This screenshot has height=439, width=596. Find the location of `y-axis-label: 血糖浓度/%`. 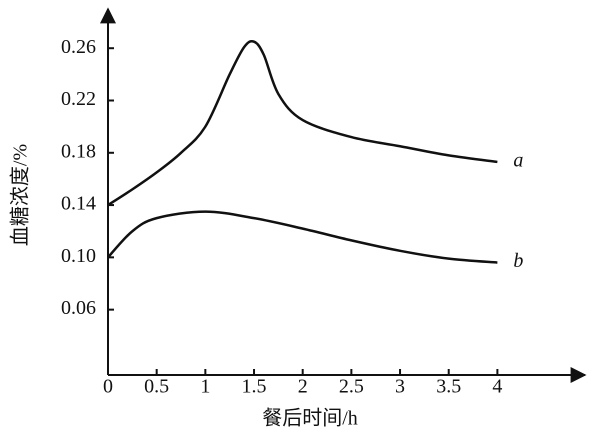

y-axis-label: 血糖浓度/% is located at coordinates (20, 195).